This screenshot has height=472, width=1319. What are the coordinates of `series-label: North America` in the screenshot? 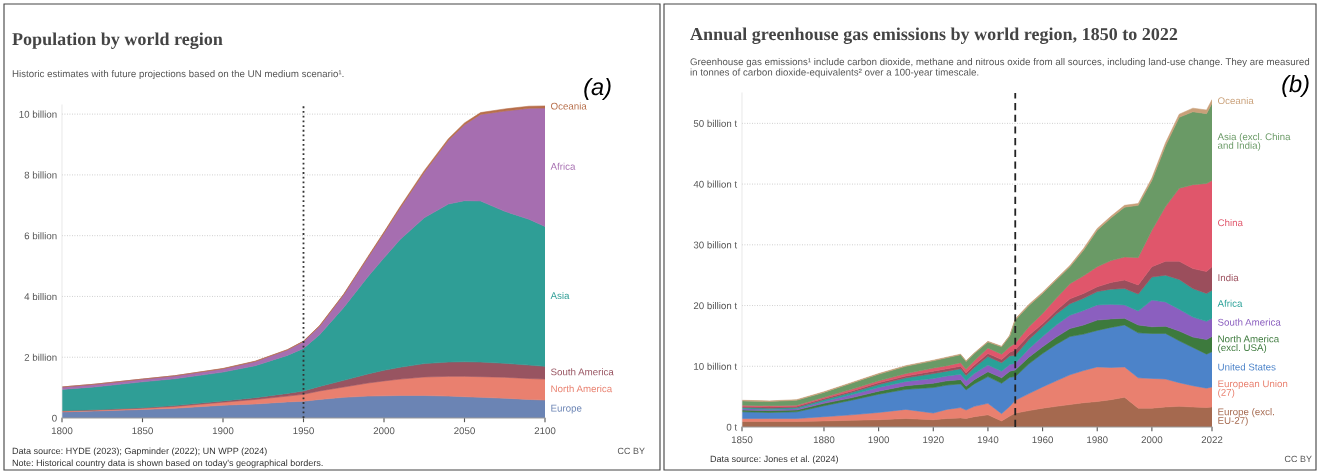 It's located at (582, 389).